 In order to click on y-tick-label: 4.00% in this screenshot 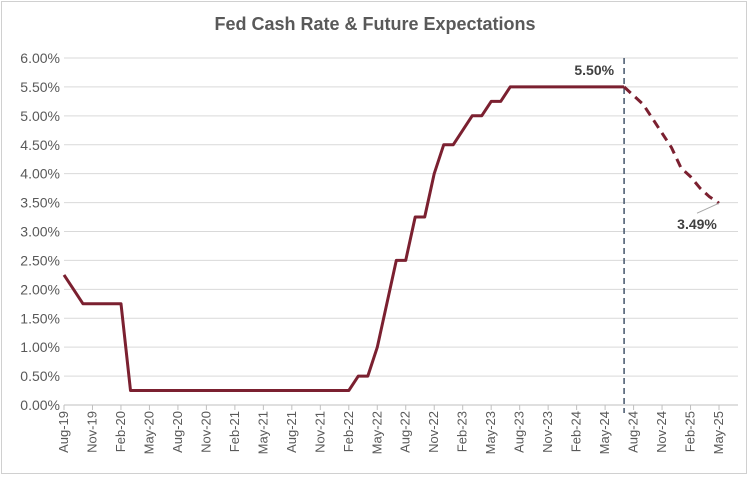, I will do `click(40, 174)`.